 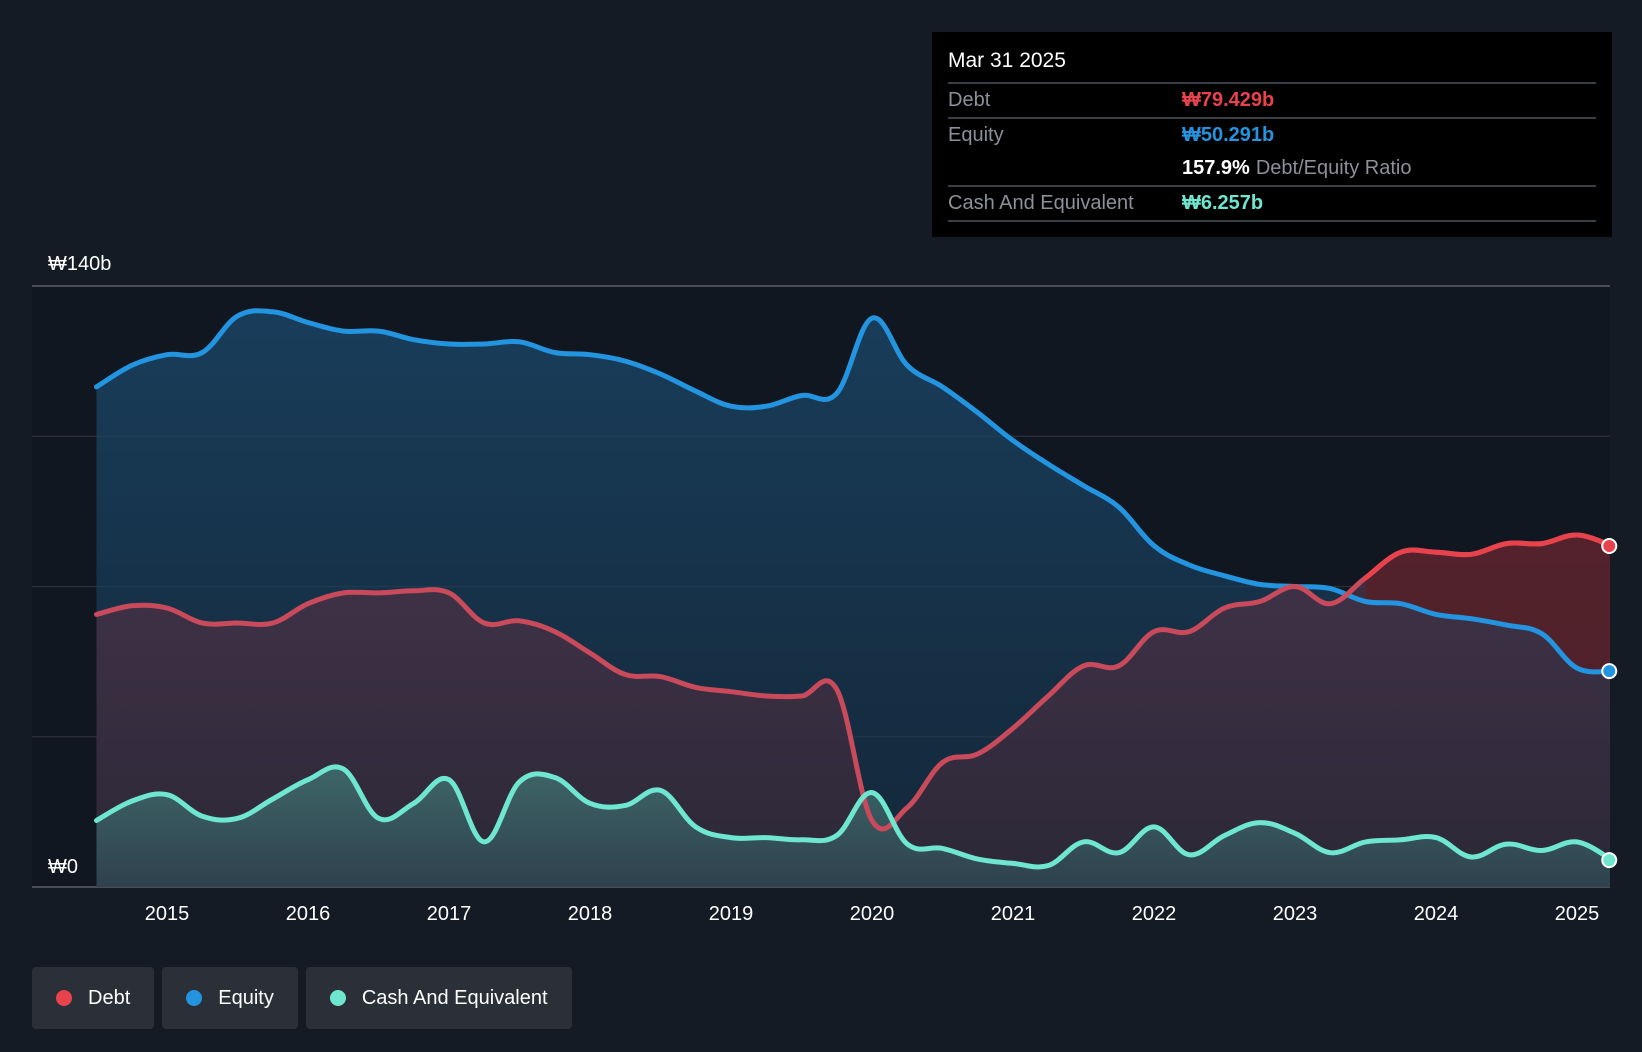 I want to click on tooltip-ratio-row: 157.9% Debt/Equity Ratio, so click(x=1272, y=169).